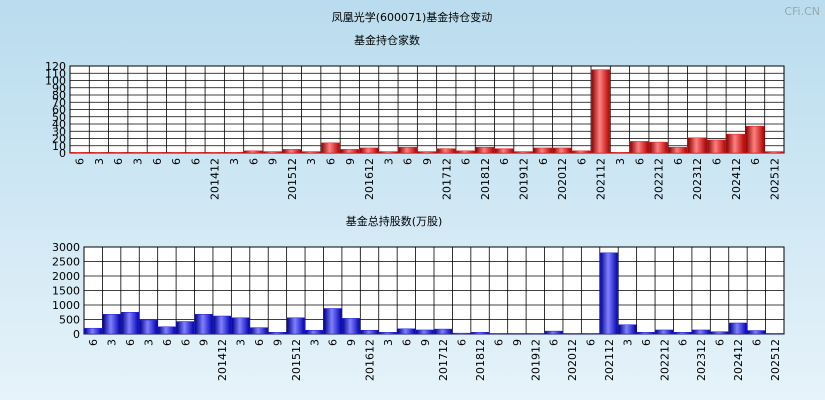  I want to click on y-tick-label: 50, so click(59, 117).